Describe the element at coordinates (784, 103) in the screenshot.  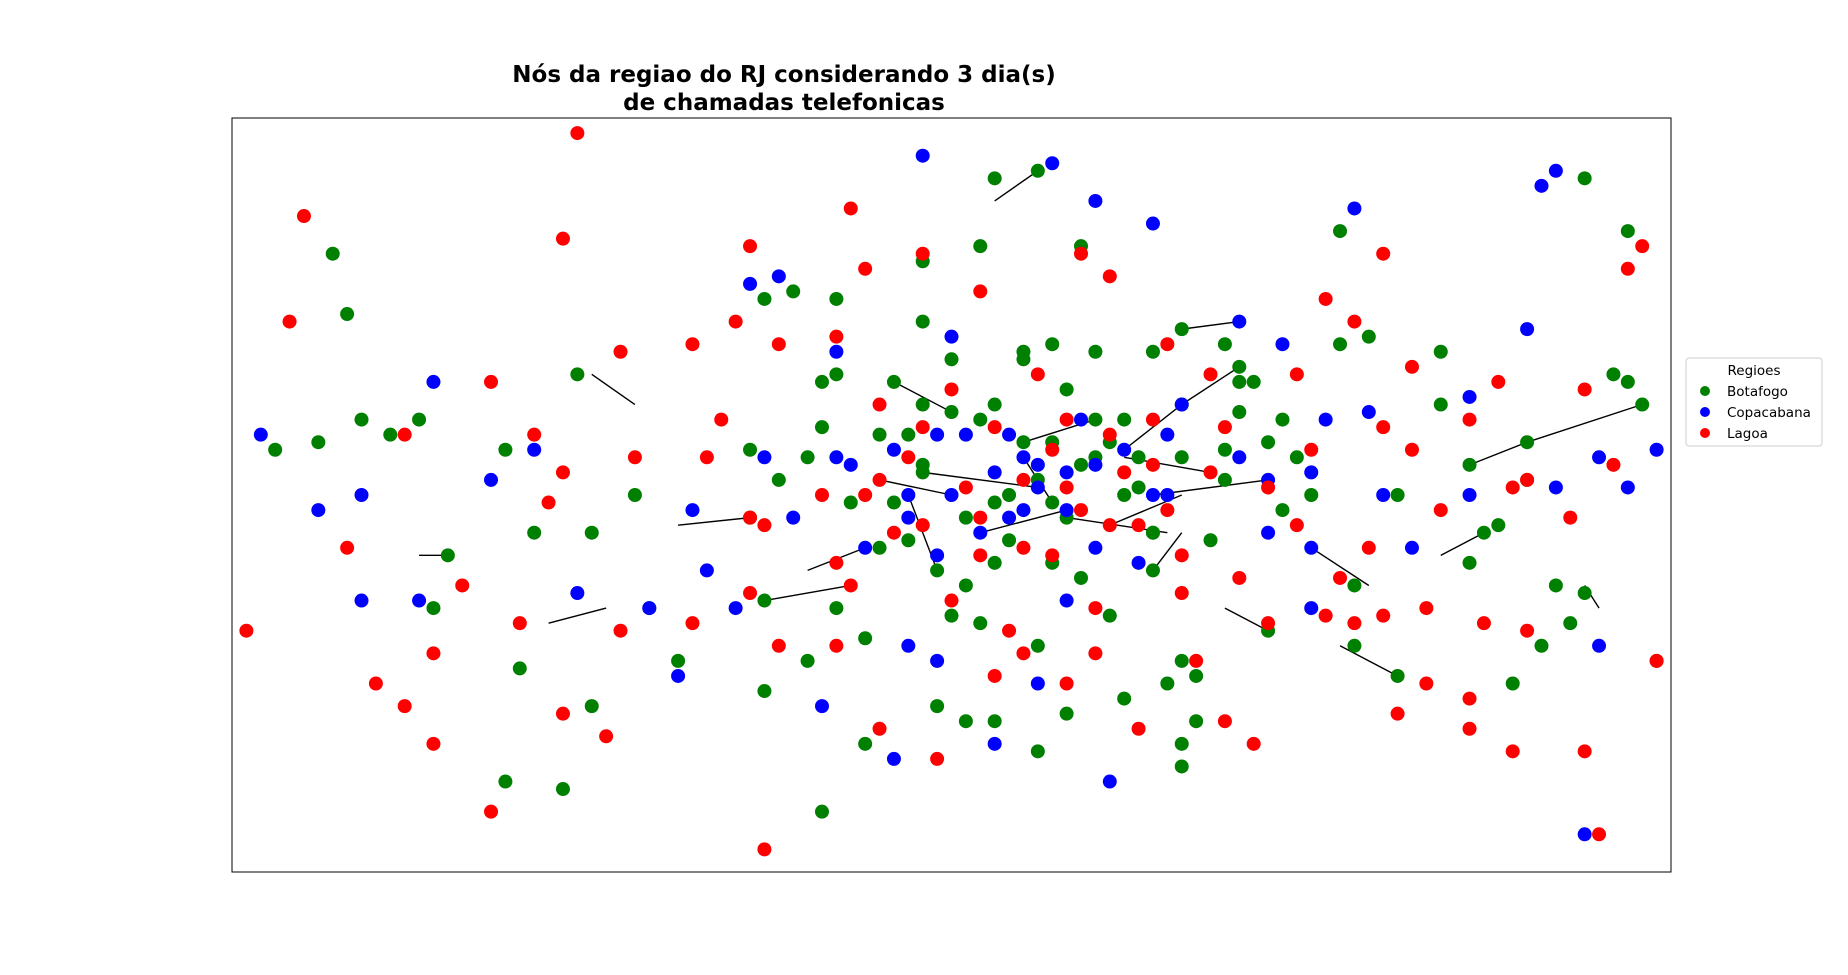
I see `chart-title-line-2: de chamadas telefonicas` at that location.